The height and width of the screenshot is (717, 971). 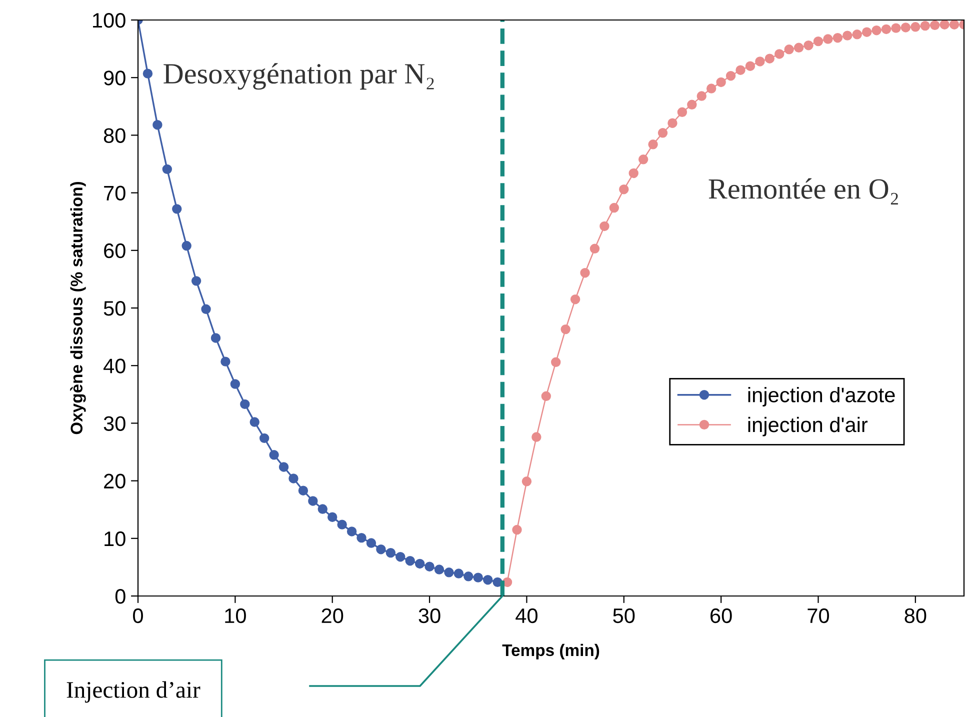 I want to click on x-tick-label: 0, so click(x=138, y=616).